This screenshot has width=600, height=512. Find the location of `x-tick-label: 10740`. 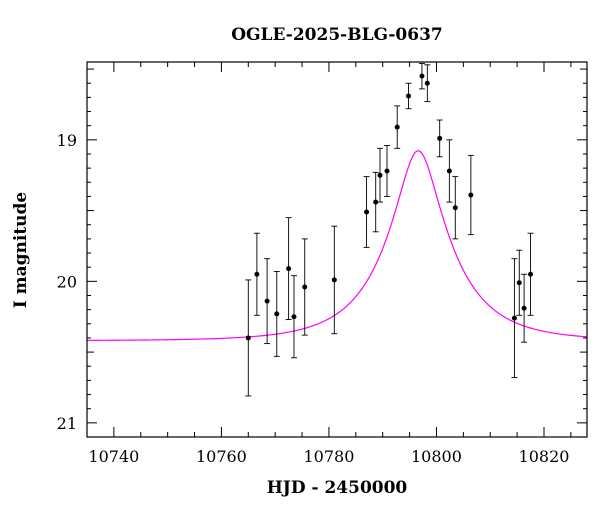

x-tick-label: 10740 is located at coordinates (113, 456).